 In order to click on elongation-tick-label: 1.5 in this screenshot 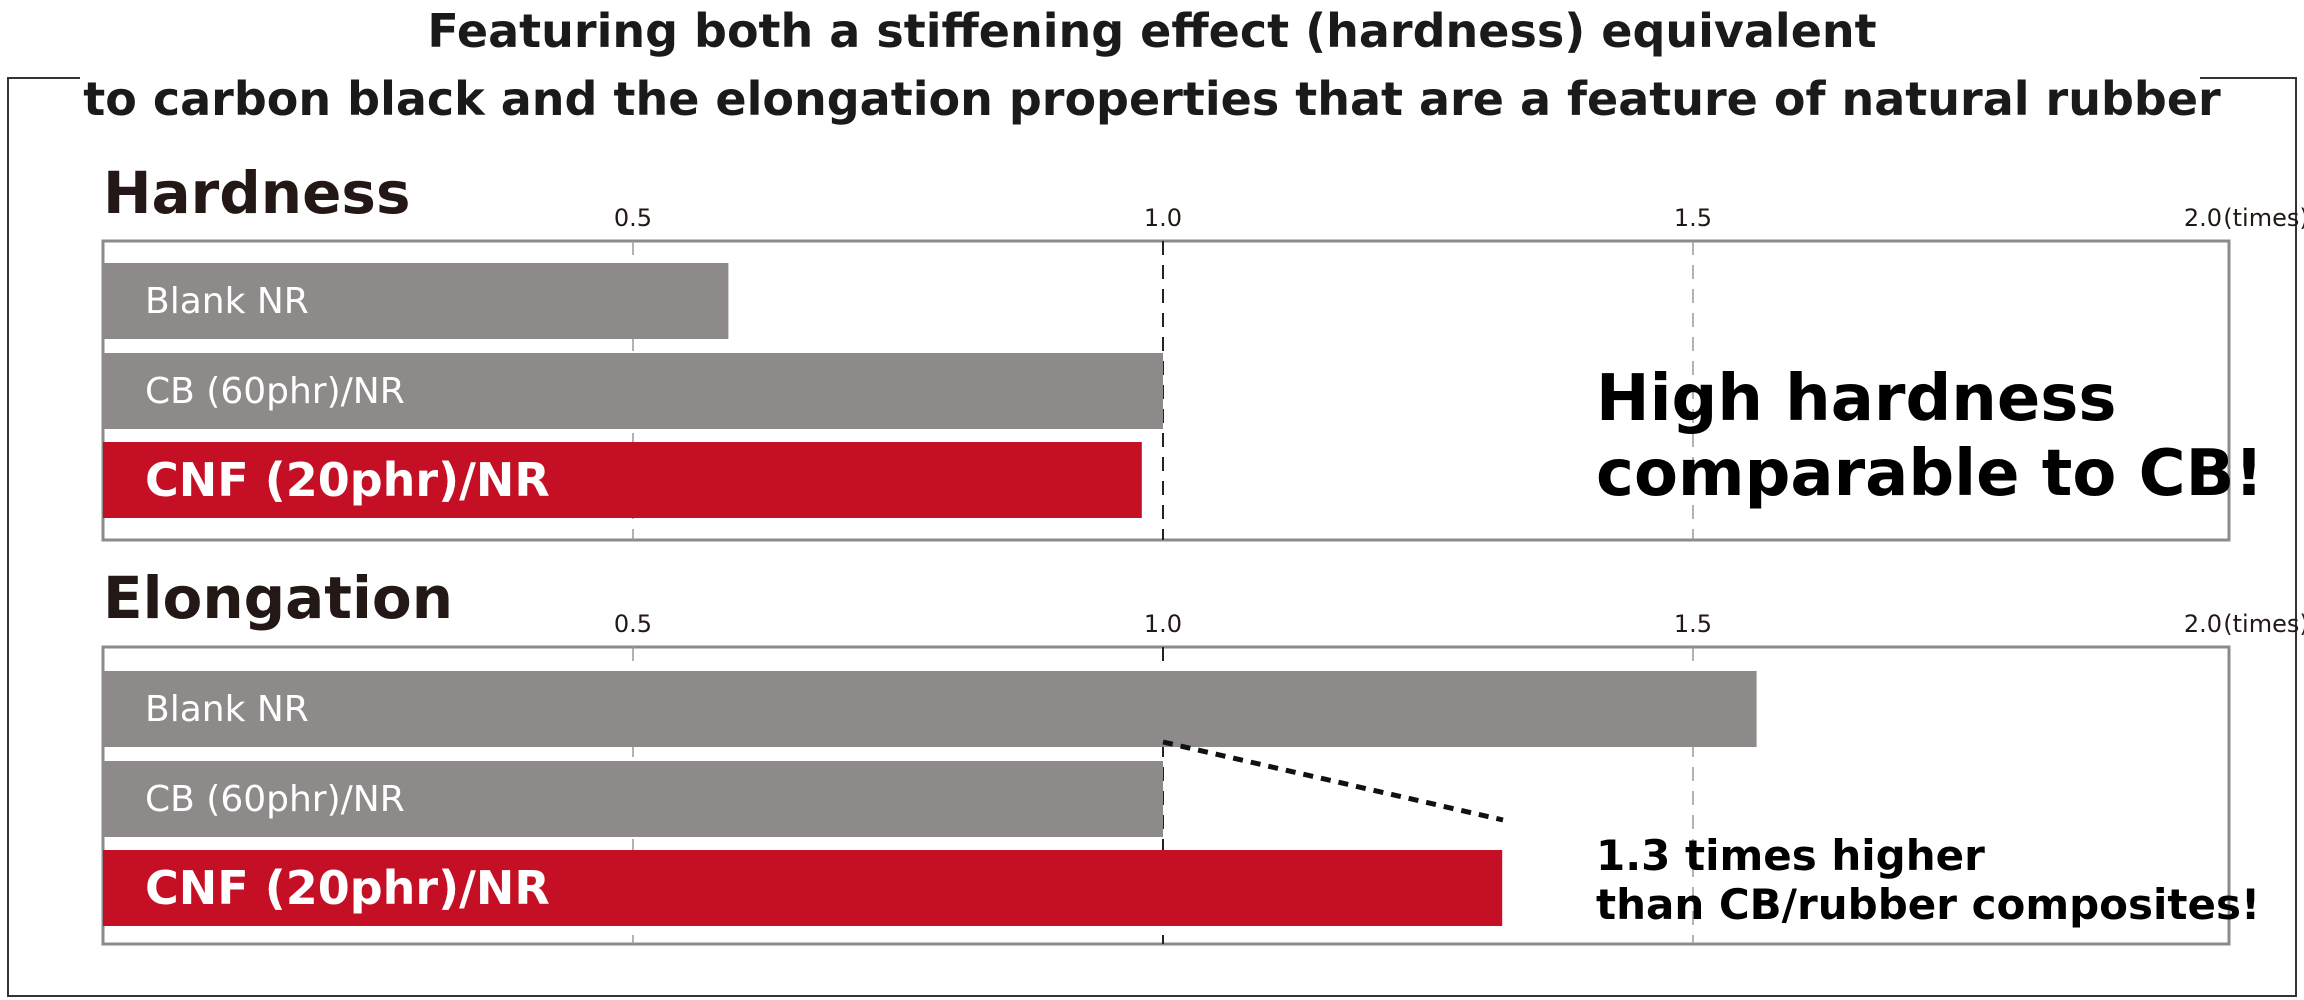, I will do `click(1693, 624)`.